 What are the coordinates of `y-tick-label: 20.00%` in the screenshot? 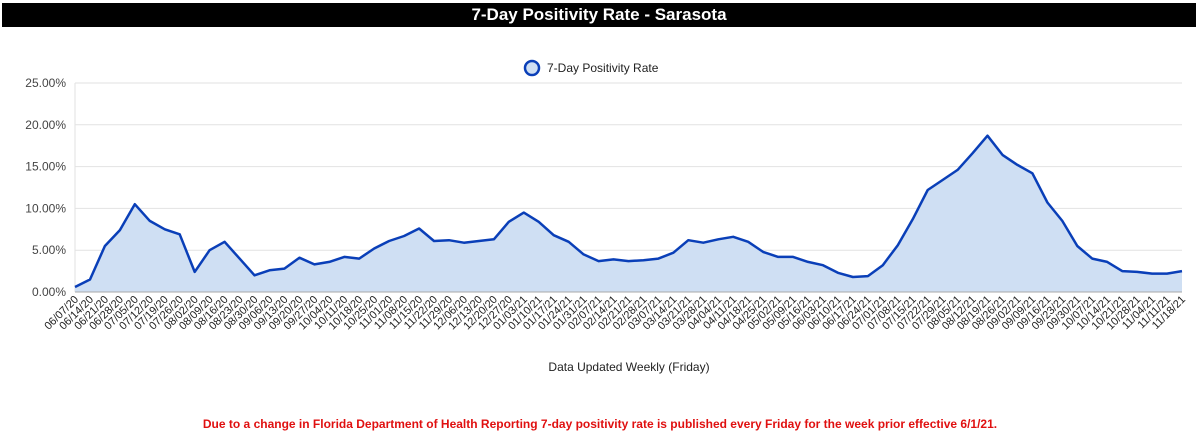 It's located at (45, 125).